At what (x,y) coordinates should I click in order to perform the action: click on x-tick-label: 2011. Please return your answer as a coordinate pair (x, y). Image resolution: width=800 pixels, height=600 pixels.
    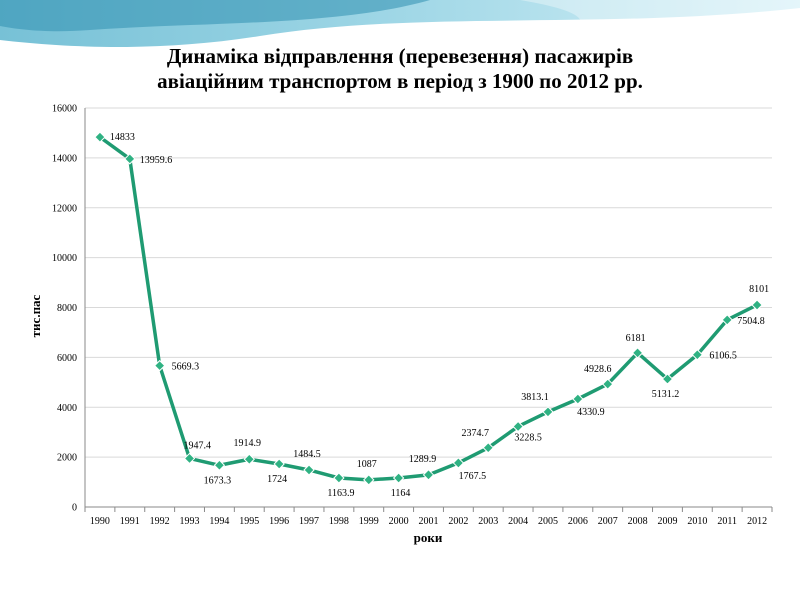
    Looking at the image, I should click on (727, 521).